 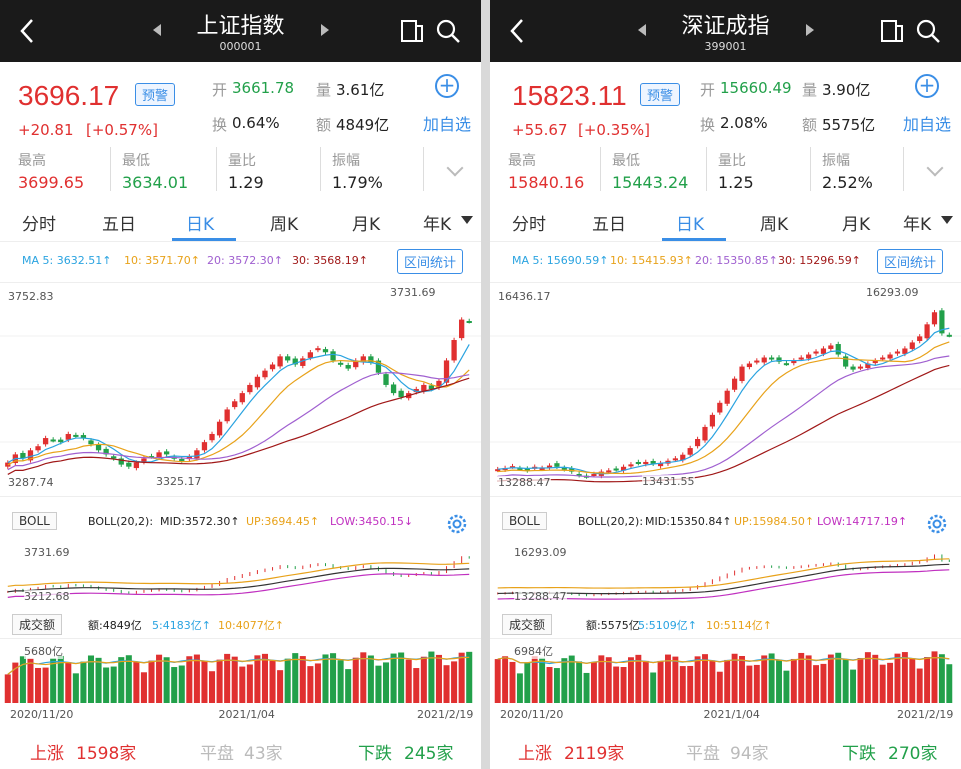 I want to click on kline-min-label: 3287.74, so click(x=31, y=482).